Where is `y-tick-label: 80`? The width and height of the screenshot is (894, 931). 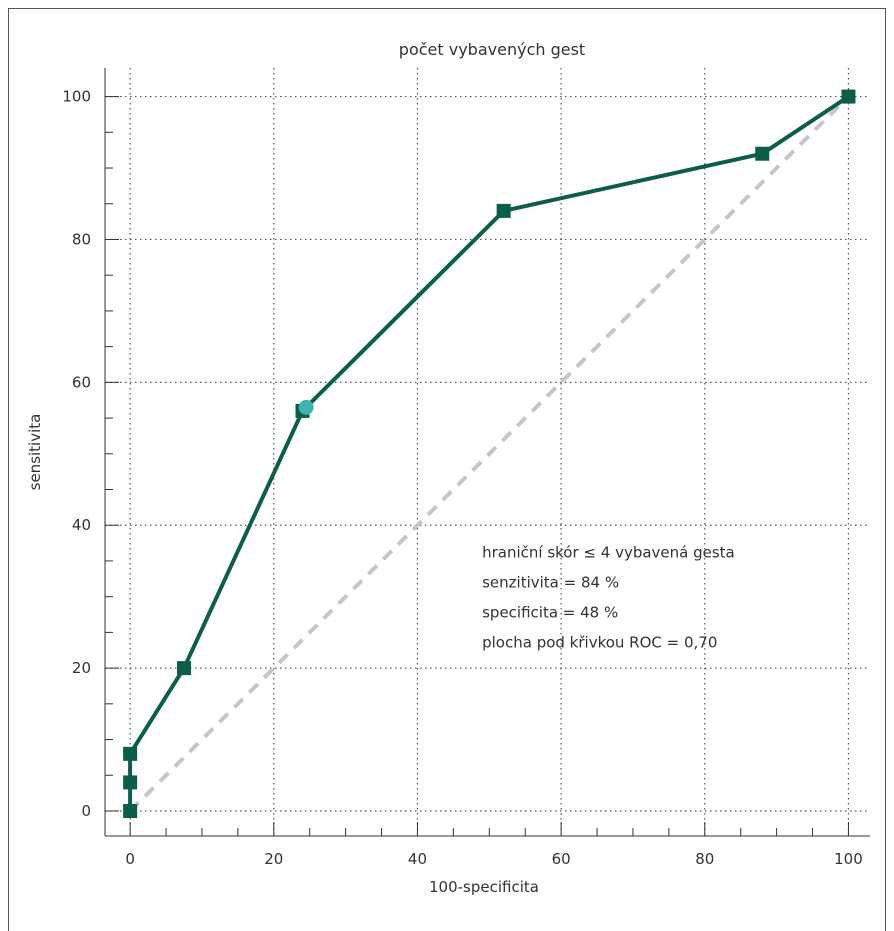
y-tick-label: 80 is located at coordinates (81, 239).